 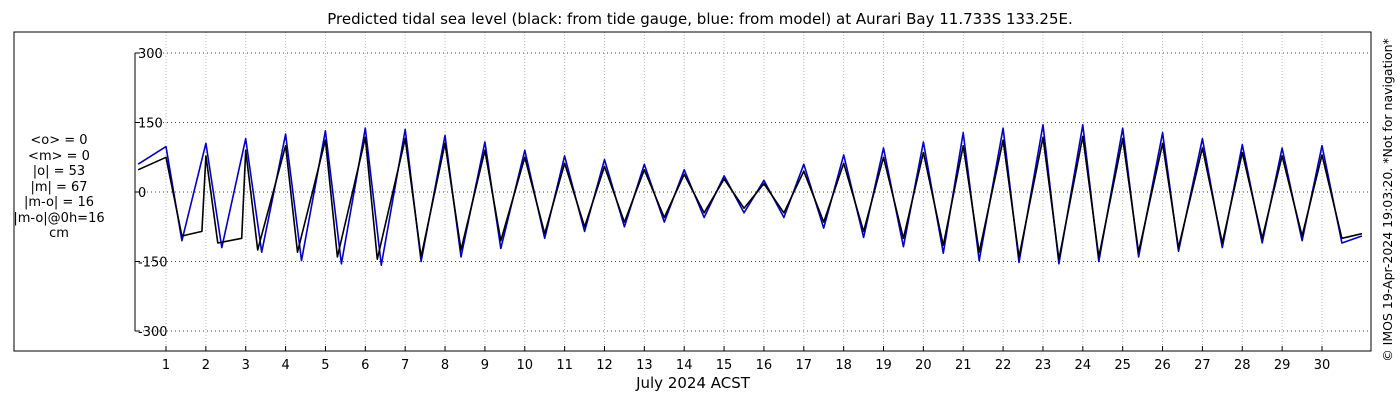 I want to click on x-tick-label: 7, so click(x=405, y=365).